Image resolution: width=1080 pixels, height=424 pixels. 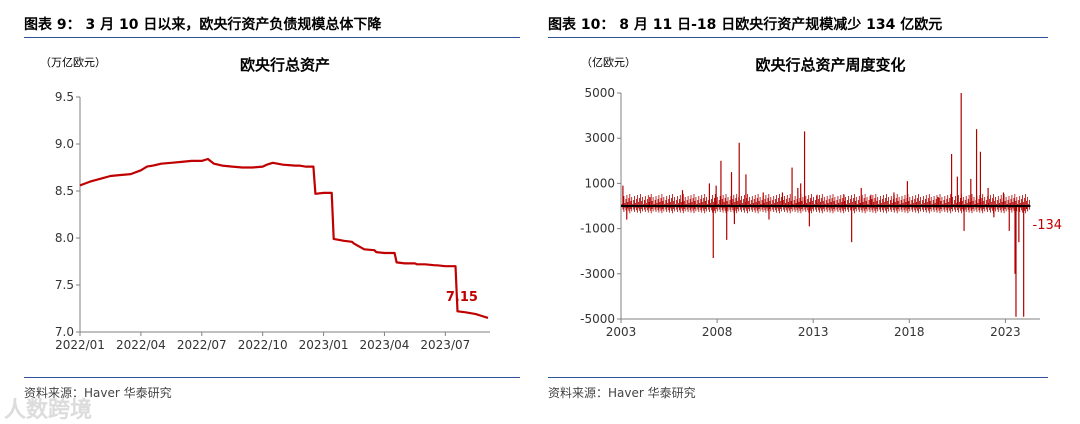 I want to click on x-tick-label: 2023/04, so click(x=385, y=345).